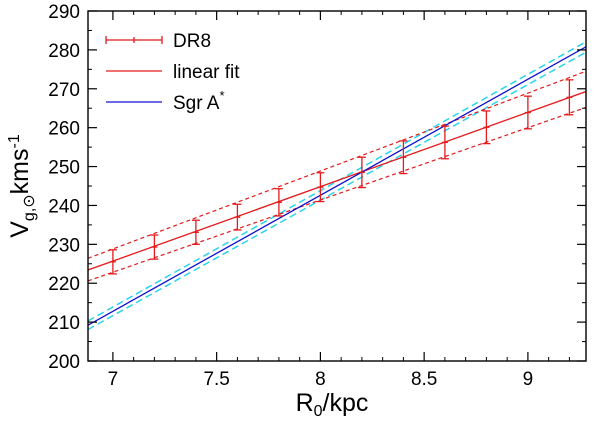 The image size is (598, 422). Describe the element at coordinates (64, 90) in the screenshot. I see `y-tick-label: 270` at that location.